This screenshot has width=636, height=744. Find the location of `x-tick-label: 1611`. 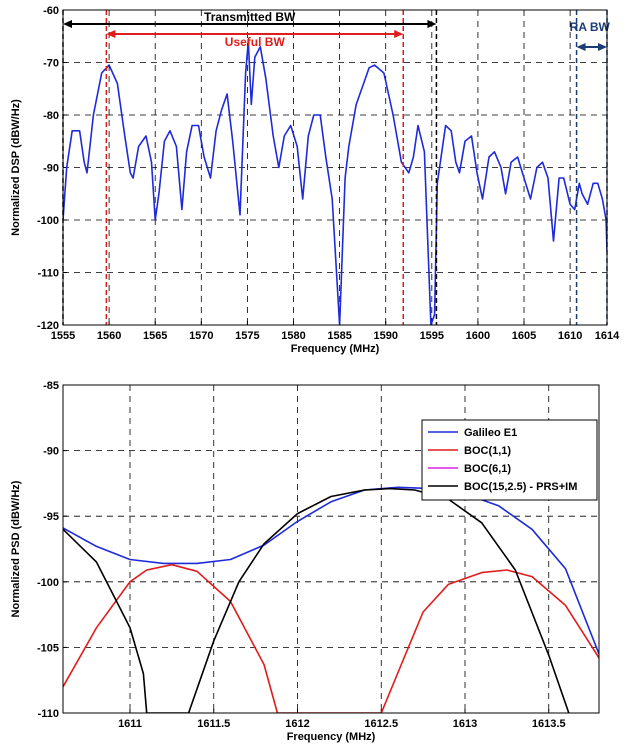

x-tick-label: 1611 is located at coordinates (130, 724).